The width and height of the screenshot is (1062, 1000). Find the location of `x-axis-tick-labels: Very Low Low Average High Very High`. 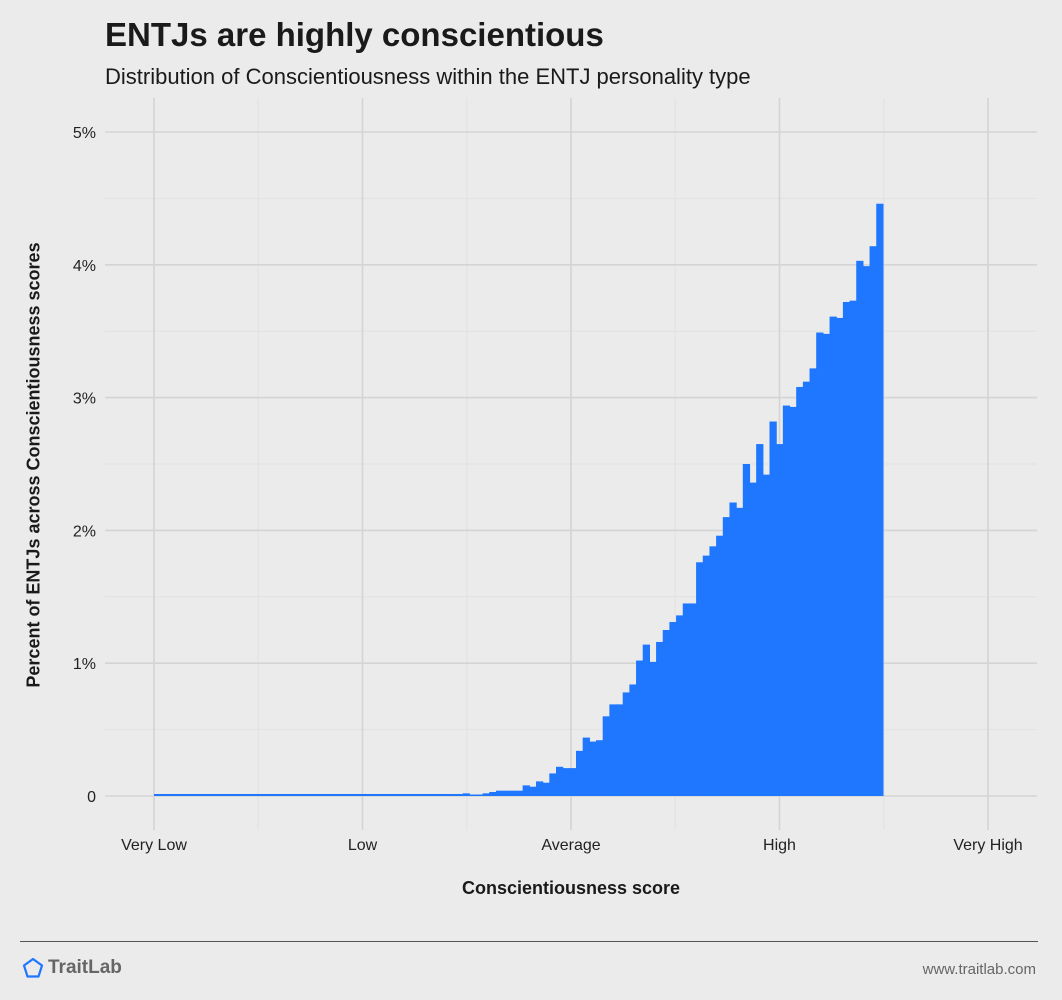

x-axis-tick-labels: Very Low Low Average High Very High is located at coordinates (572, 845).